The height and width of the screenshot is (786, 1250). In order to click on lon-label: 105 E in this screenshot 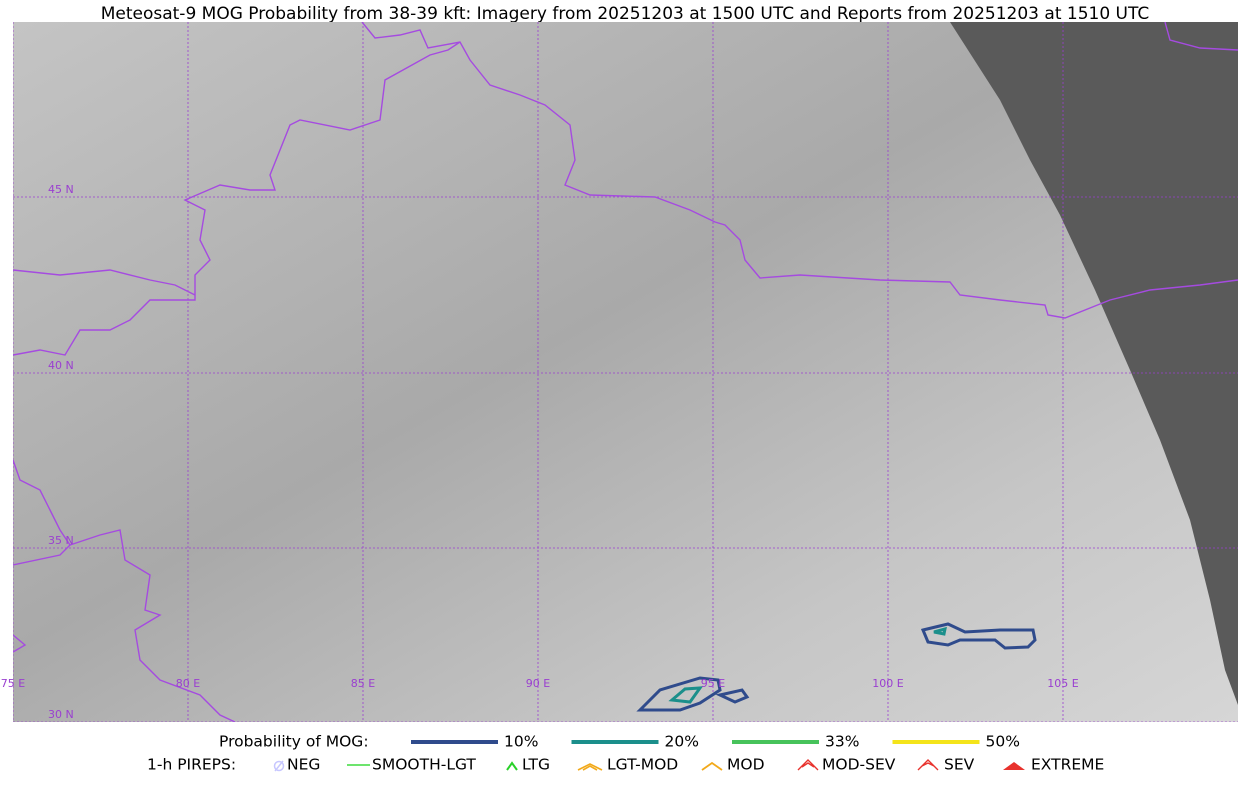, I will do `click(1062, 683)`.